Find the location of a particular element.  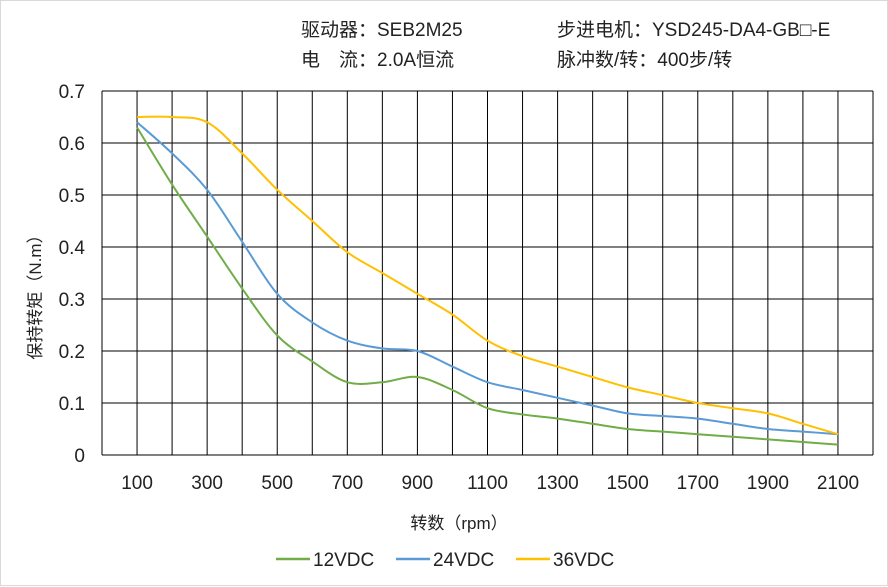

x-axis-label: 转数（rpm） is located at coordinates (458, 523).